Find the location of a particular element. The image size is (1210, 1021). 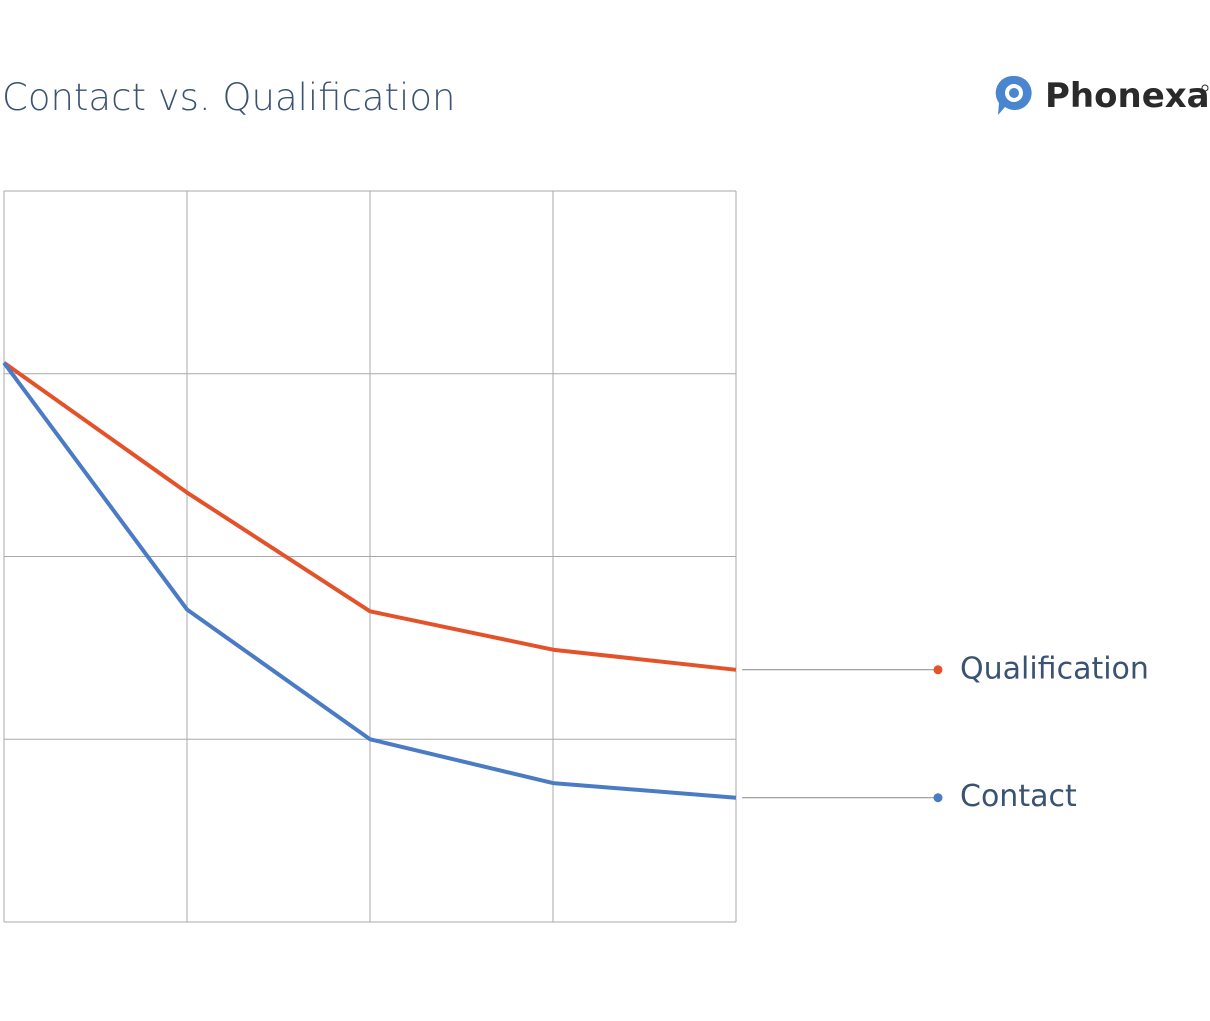

registered-mark is located at coordinates (1205, 88).